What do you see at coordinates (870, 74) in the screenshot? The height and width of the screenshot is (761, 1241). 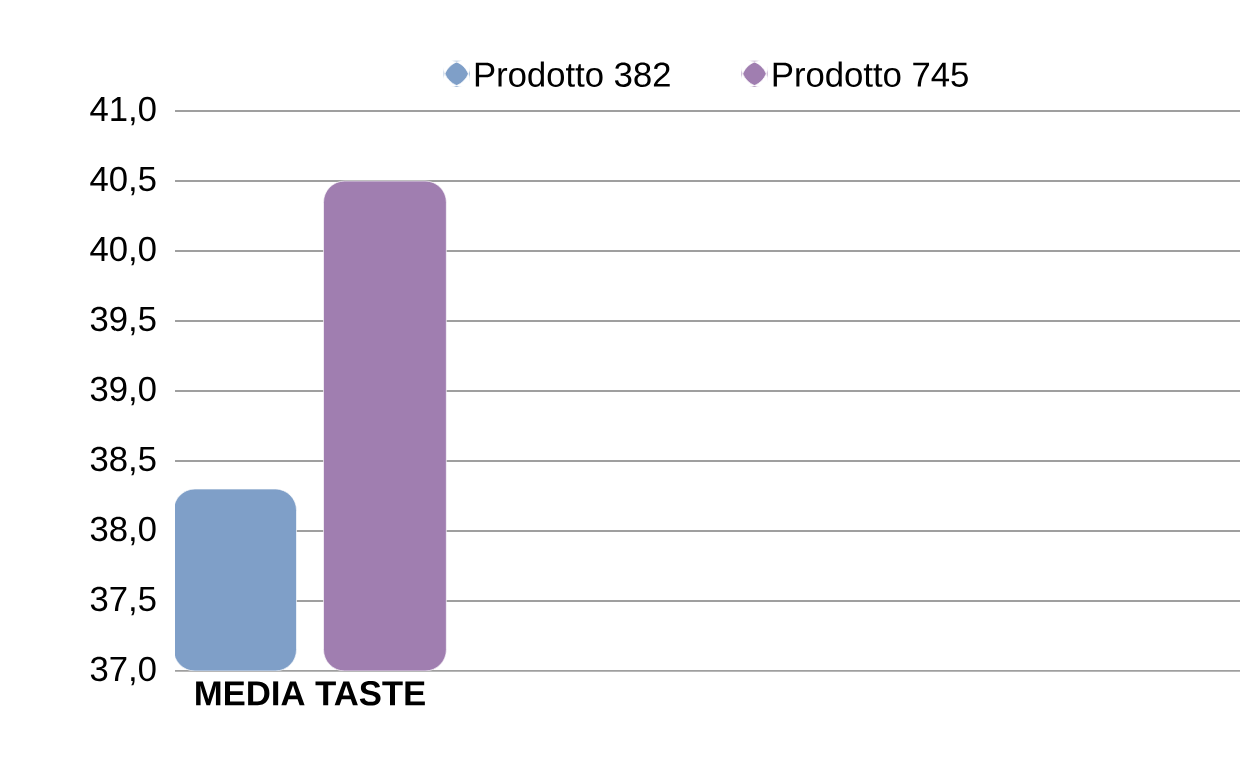 I see `legend-label: Prodotto 745` at bounding box center [870, 74].